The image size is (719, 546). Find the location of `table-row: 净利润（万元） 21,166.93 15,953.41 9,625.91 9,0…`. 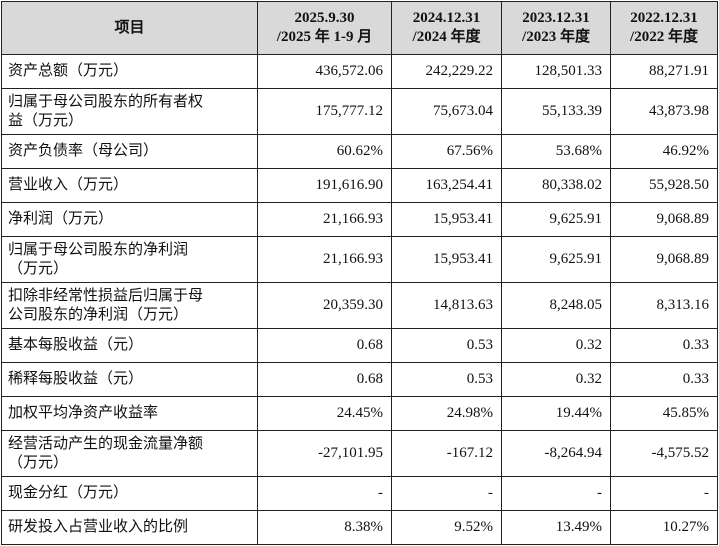

table-row: 净利润（万元） 21,166.93 15,953.41 9,625.91 9,0… is located at coordinates (359, 219).